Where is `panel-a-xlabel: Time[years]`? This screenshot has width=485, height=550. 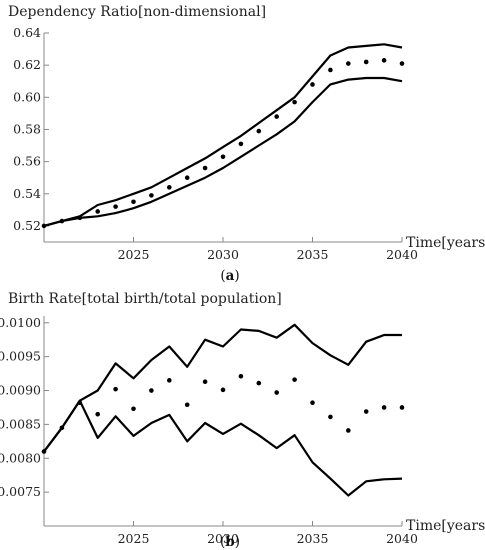 panel-a-xlabel: Time[years] is located at coordinates (445, 243).